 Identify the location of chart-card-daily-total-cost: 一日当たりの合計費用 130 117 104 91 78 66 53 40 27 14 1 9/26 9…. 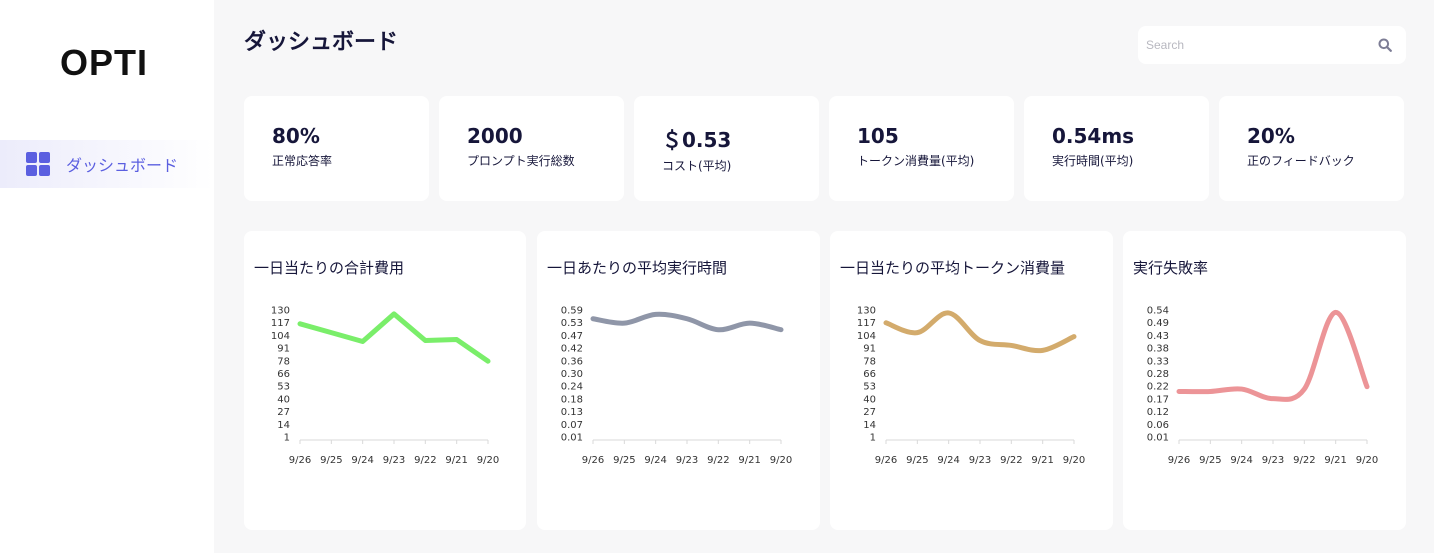
(385, 380).